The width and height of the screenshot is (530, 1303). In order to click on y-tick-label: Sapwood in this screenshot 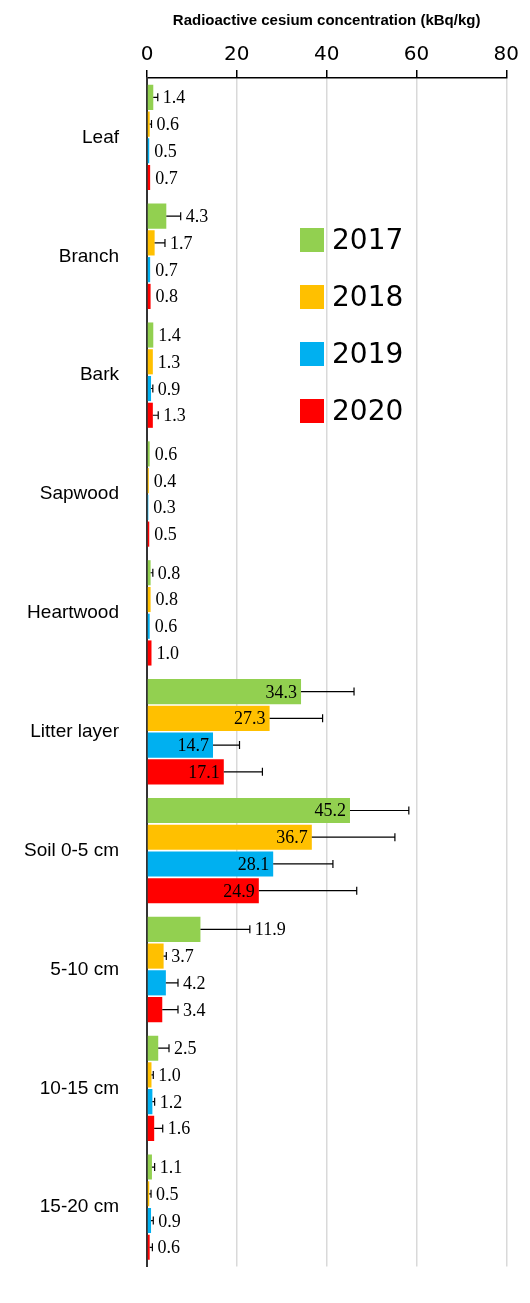, I will do `click(79, 493)`.